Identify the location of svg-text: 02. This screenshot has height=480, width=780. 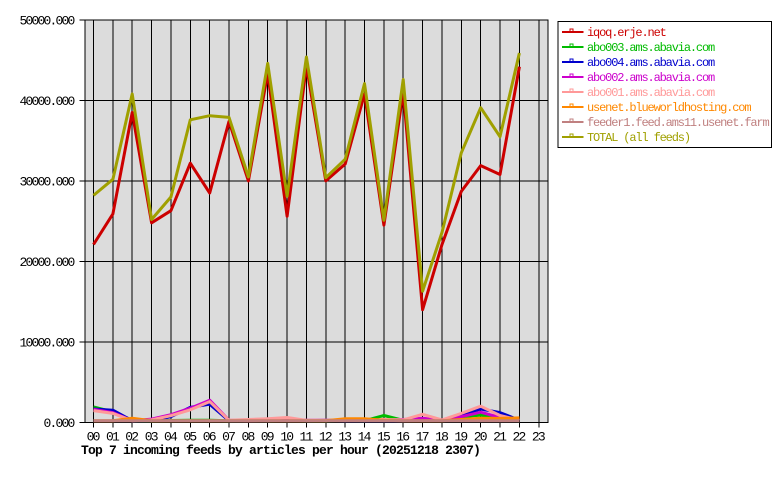
(131, 436).